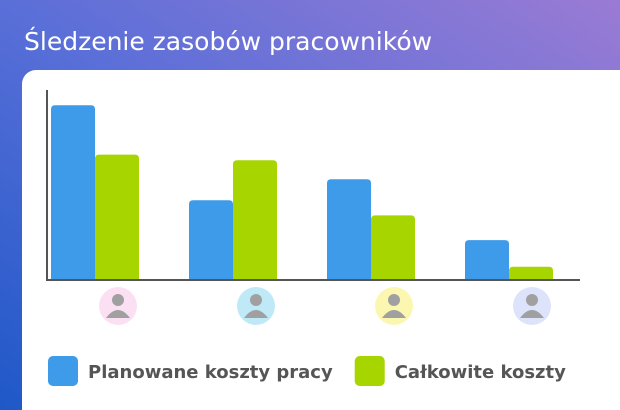  What do you see at coordinates (228, 41) in the screenshot?
I see `chart-title: Śledzenie zasobów pracowników` at bounding box center [228, 41].